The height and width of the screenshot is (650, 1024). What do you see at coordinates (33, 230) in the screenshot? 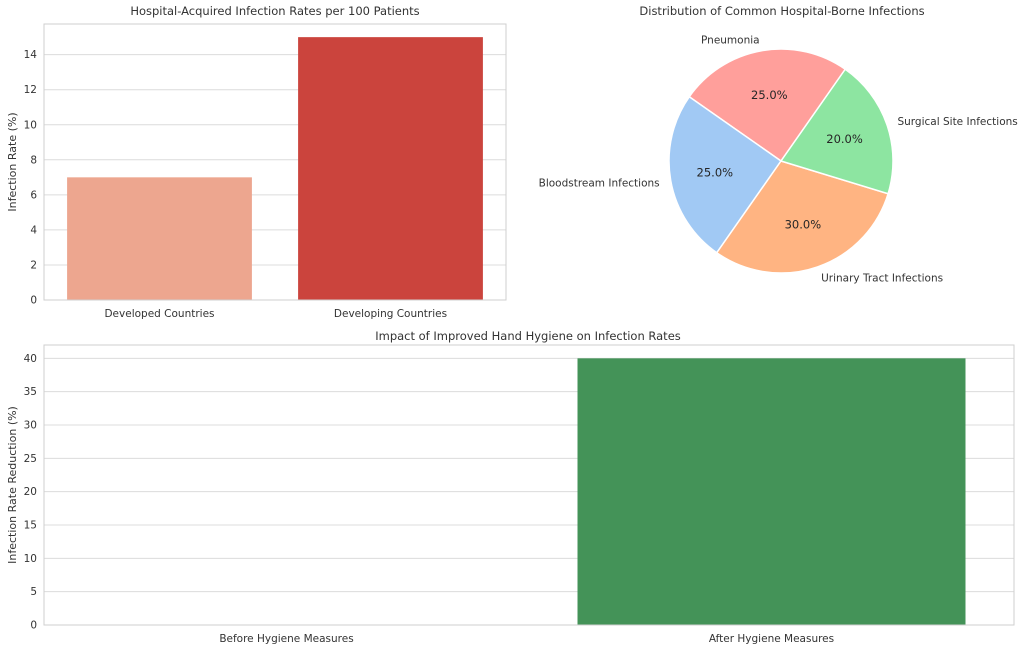
I see `y-tick-label: 4` at bounding box center [33, 230].